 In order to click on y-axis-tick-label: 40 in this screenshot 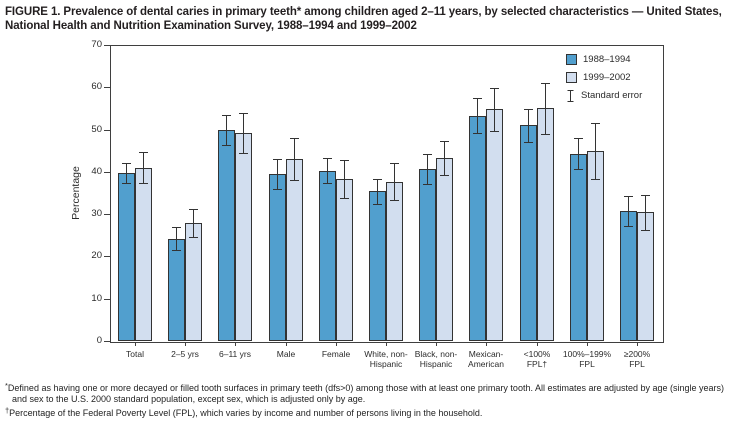, I will do `click(96, 171)`.